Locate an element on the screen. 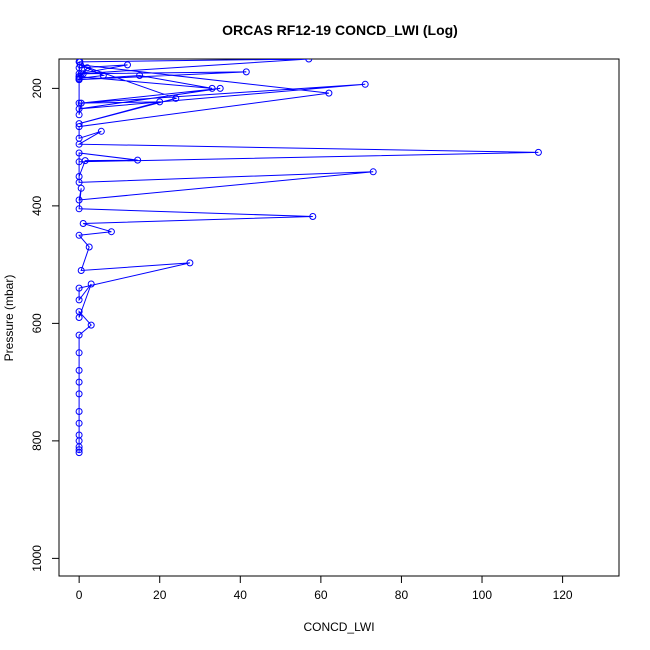  y-tick-label: 800 is located at coordinates (37, 441).